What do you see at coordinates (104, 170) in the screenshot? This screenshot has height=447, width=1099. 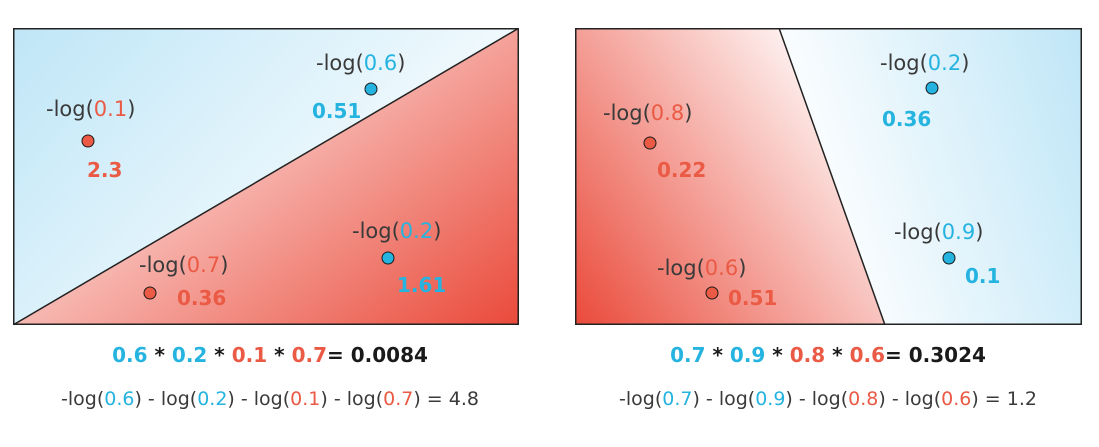 I see `point-value: 2.3` at bounding box center [104, 170].